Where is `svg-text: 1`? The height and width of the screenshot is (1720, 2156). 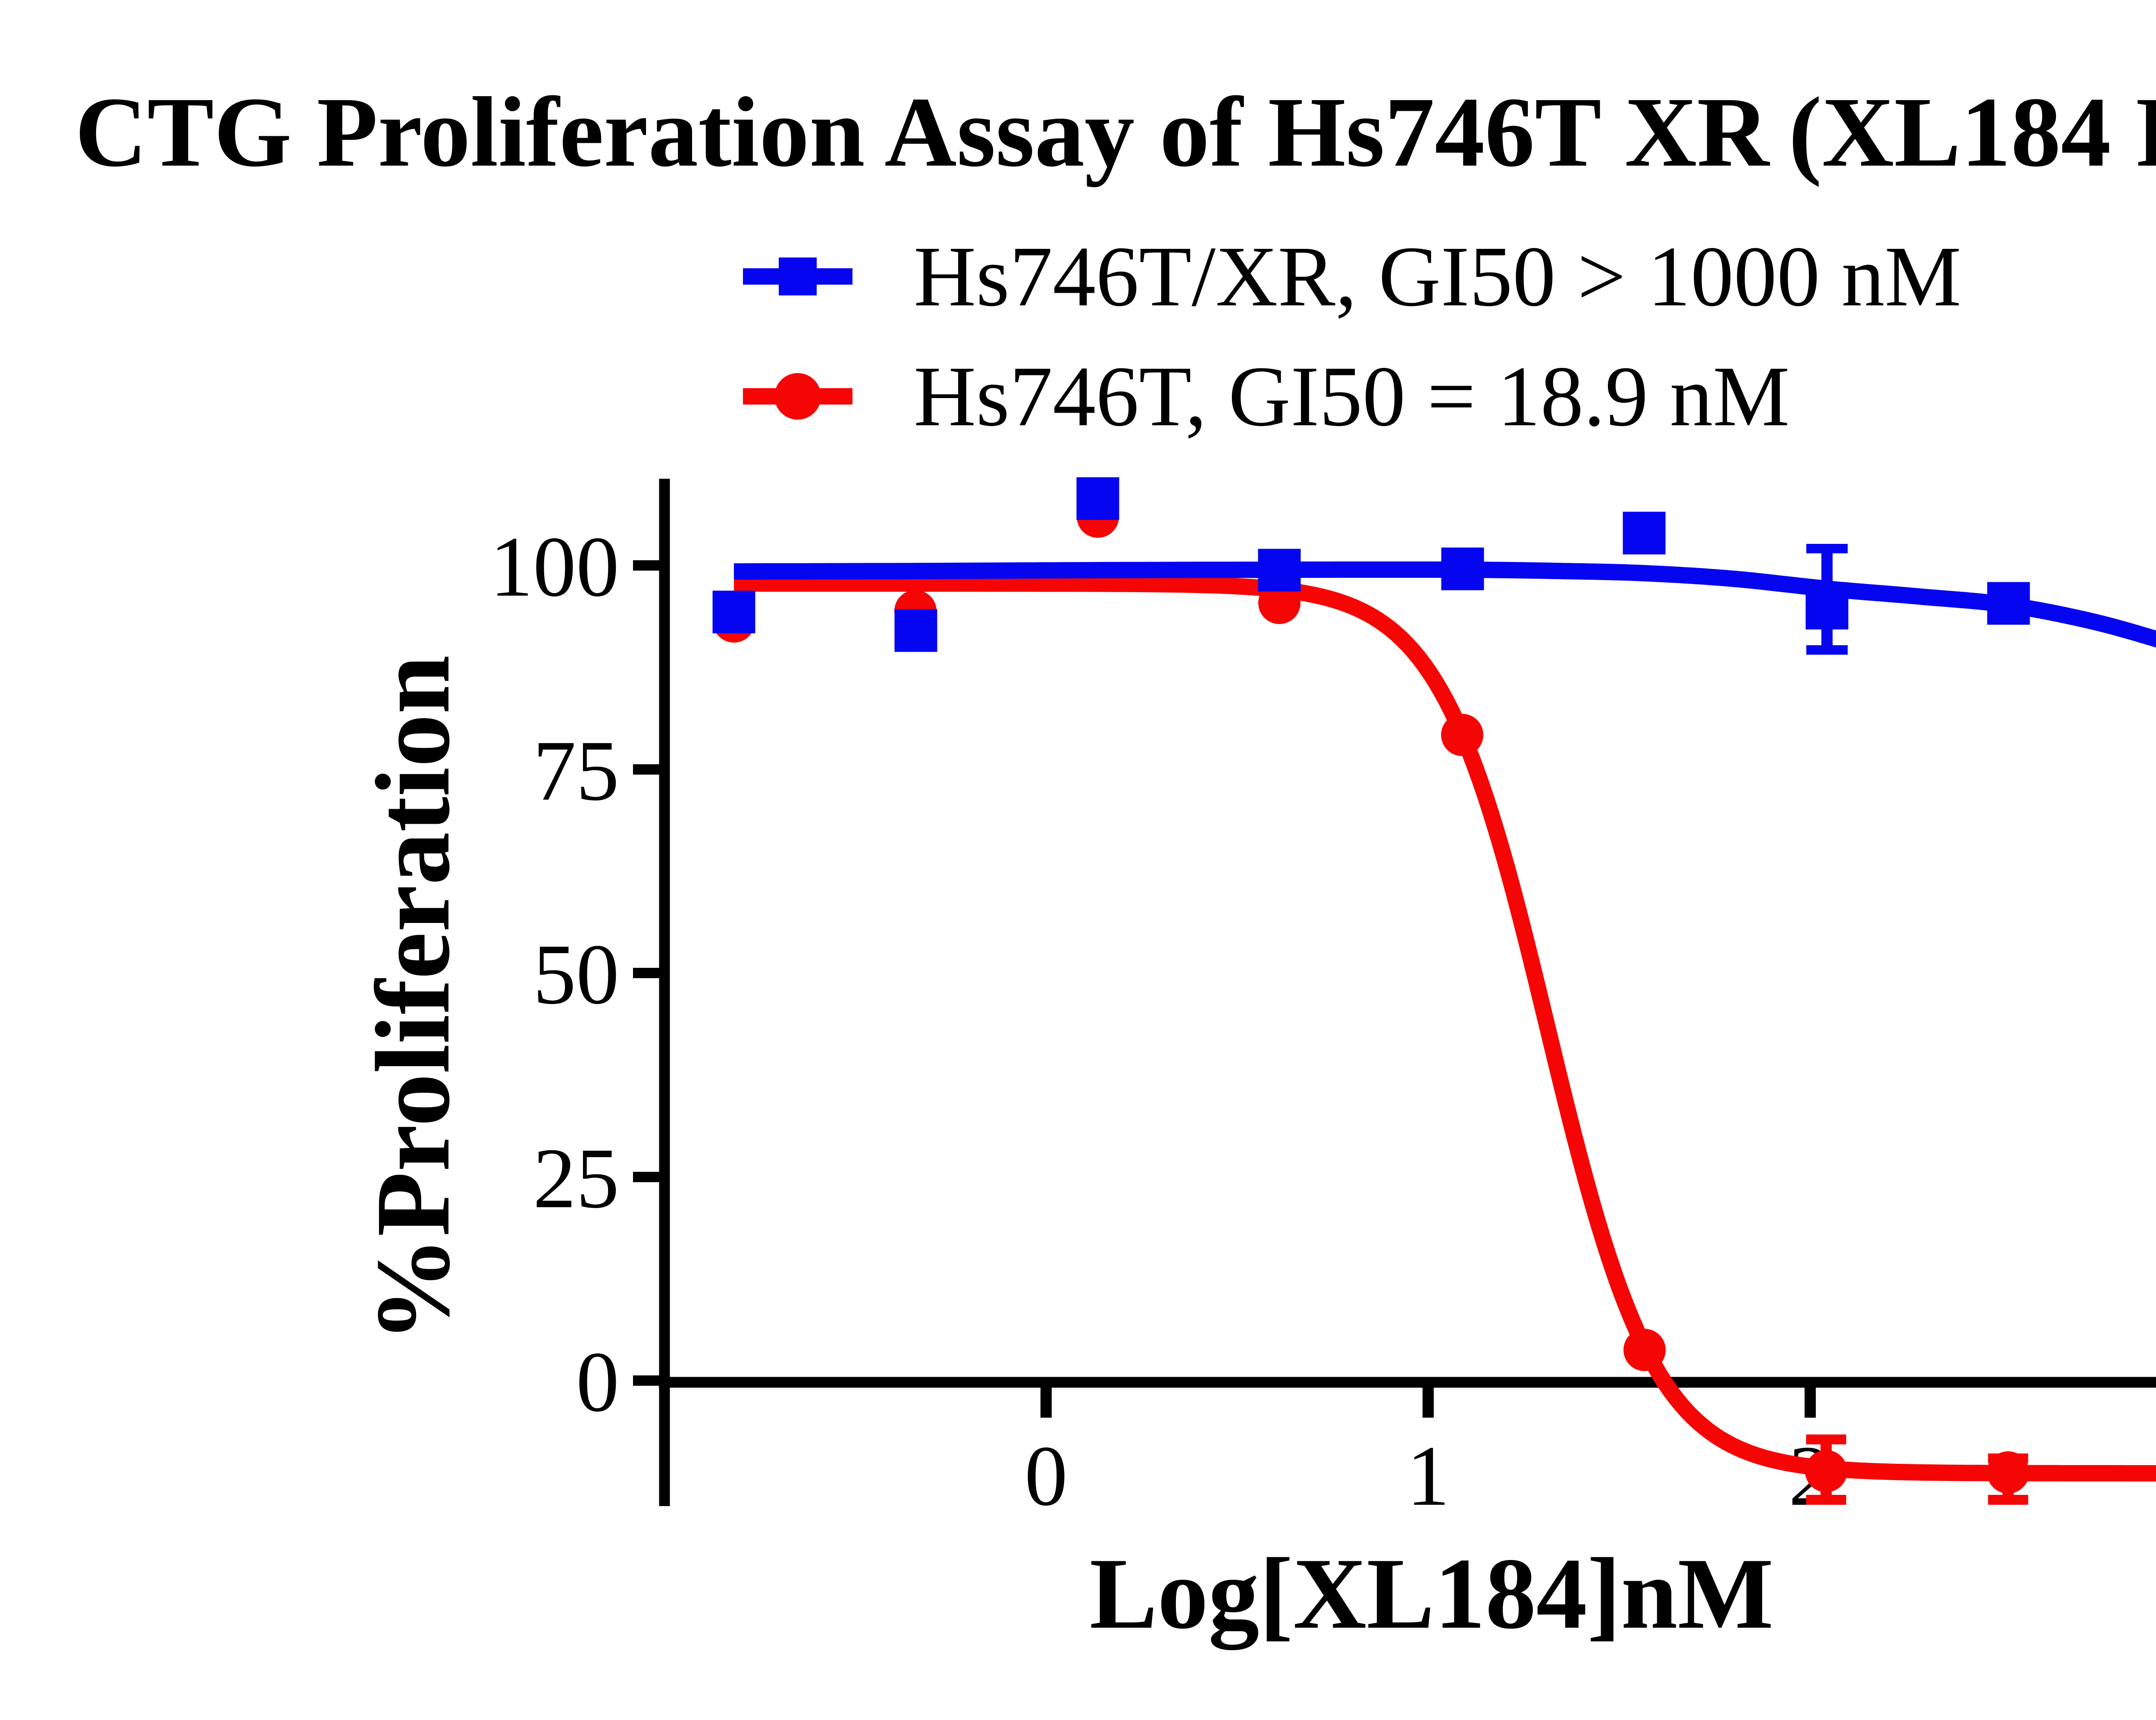 svg-text: 1 is located at coordinates (1428, 1476).